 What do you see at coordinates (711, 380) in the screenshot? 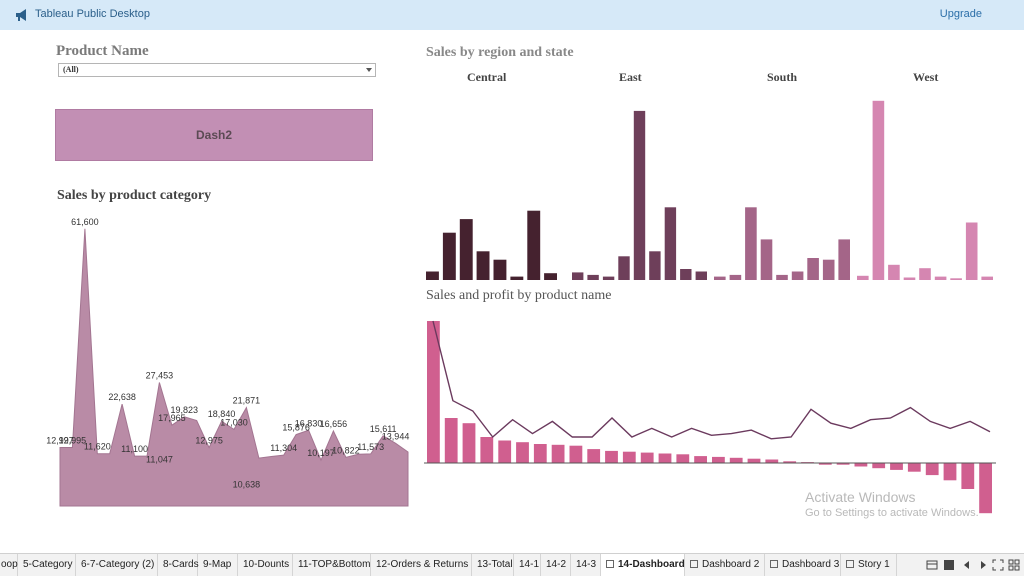
I see `profit-line` at bounding box center [711, 380].